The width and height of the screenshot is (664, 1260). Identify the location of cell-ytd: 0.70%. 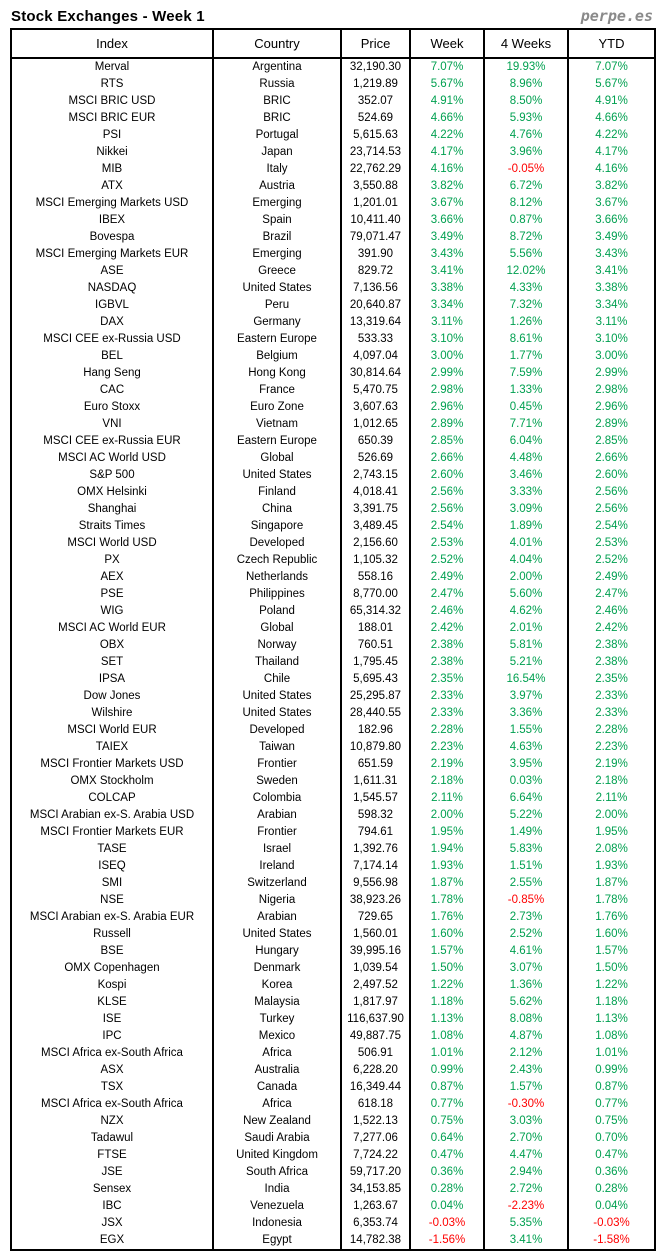
(611, 1138).